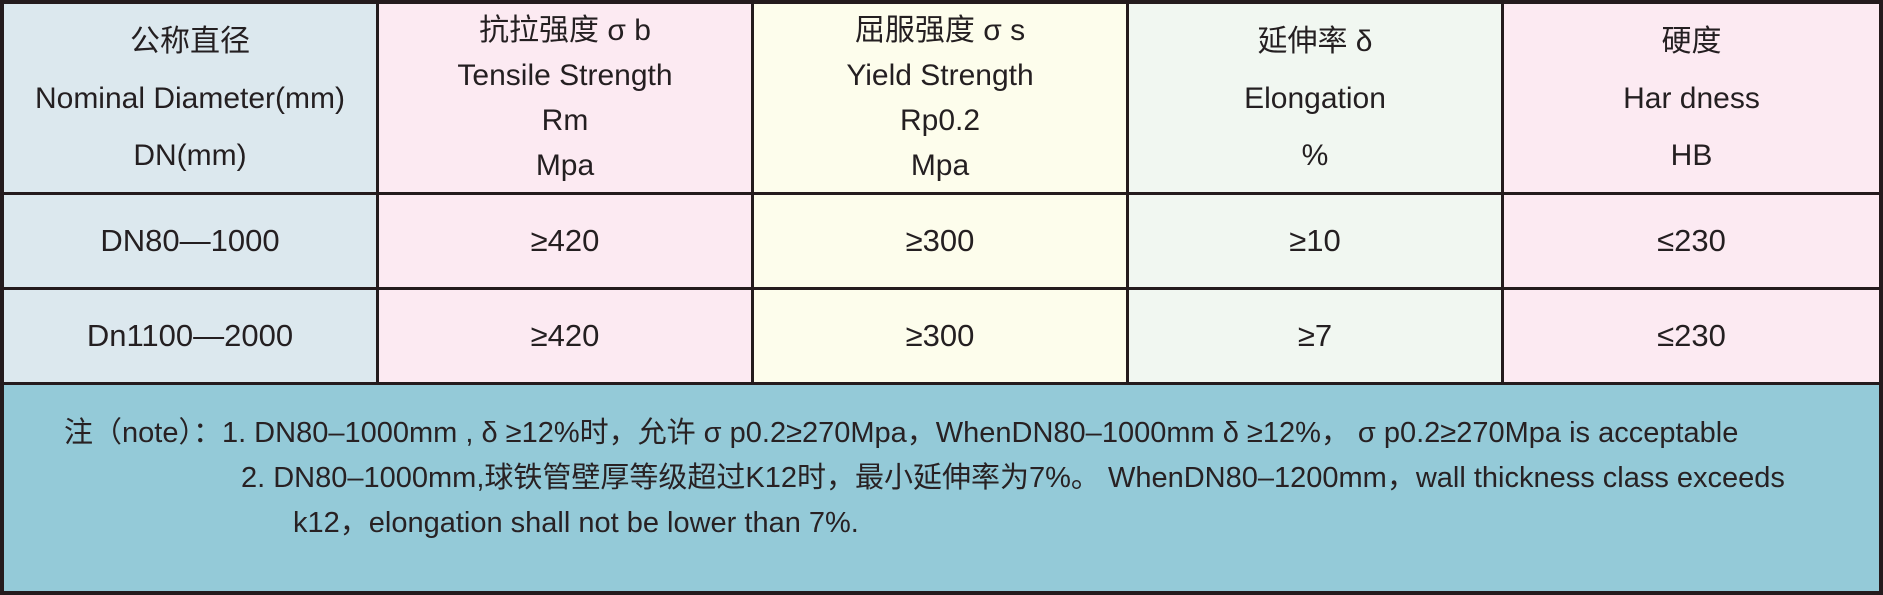 This screenshot has width=1883, height=595. Describe the element at coordinates (941, 99) in the screenshot. I see `header-cell-yield-strength: 屈服强度 σ s Yield Strength Rp0.2 Mpa` at that location.